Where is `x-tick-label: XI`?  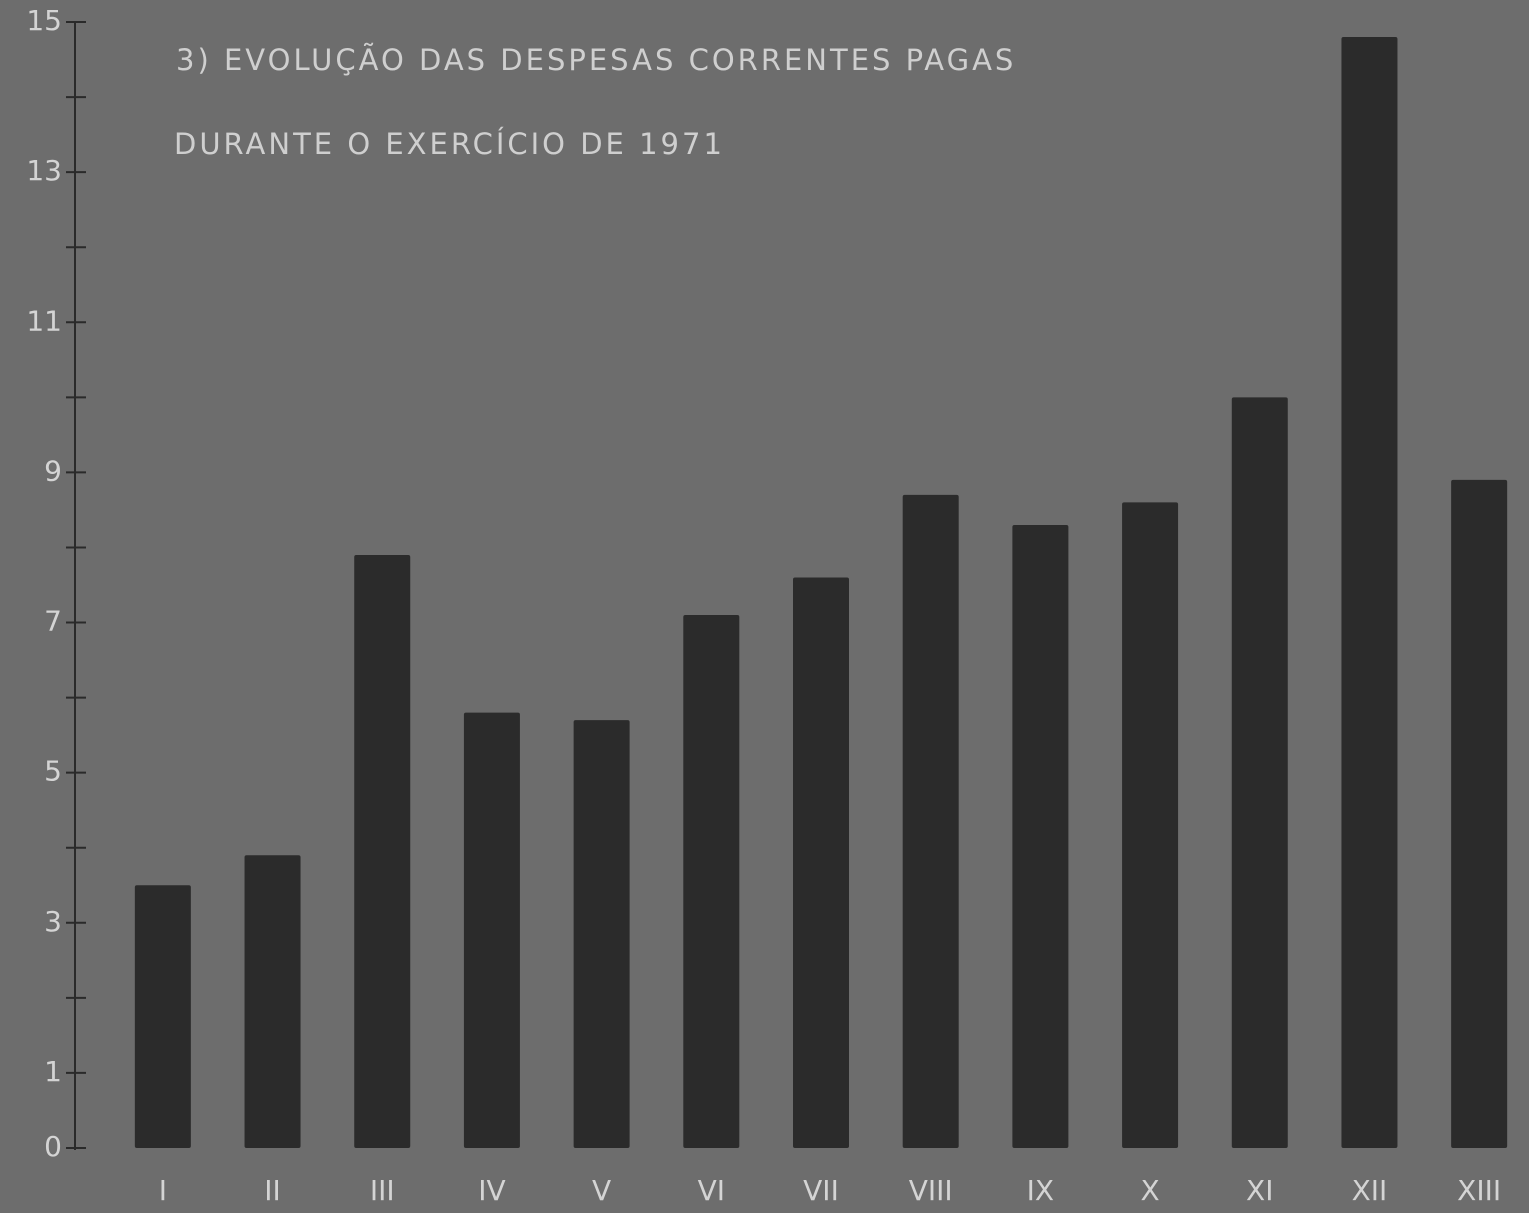
x-tick-label: XI is located at coordinates (1259, 1190).